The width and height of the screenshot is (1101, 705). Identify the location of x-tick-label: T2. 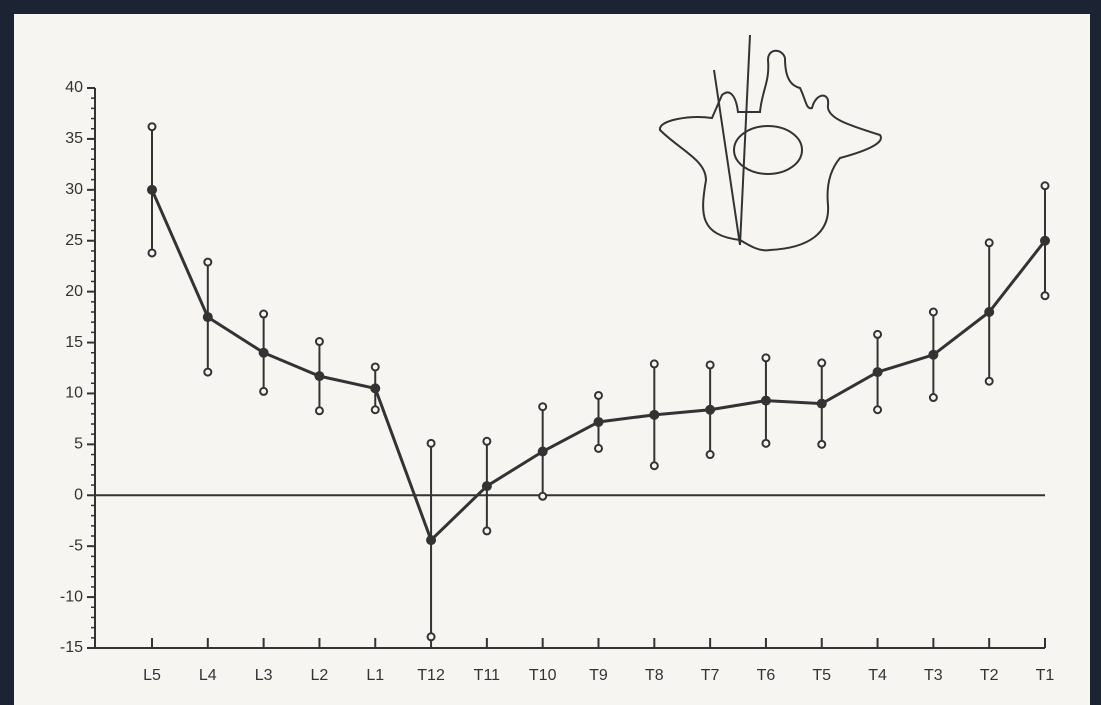
(989, 675).